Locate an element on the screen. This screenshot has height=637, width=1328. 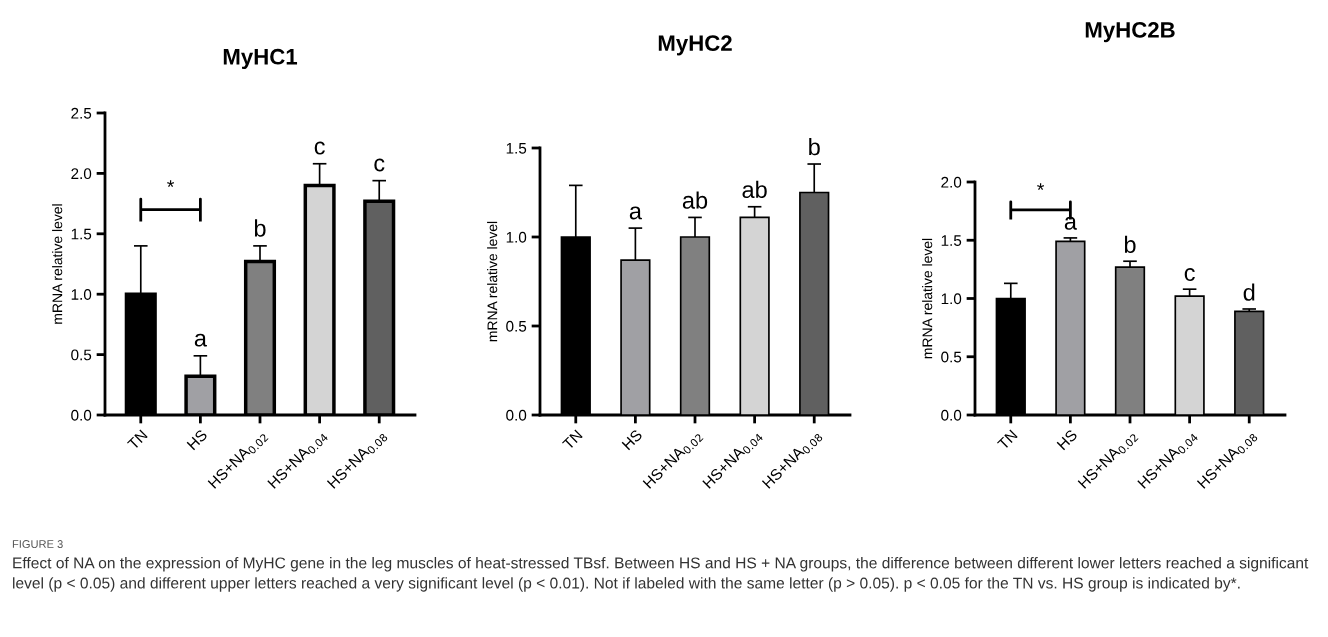
data-label: d is located at coordinates (1249, 292).